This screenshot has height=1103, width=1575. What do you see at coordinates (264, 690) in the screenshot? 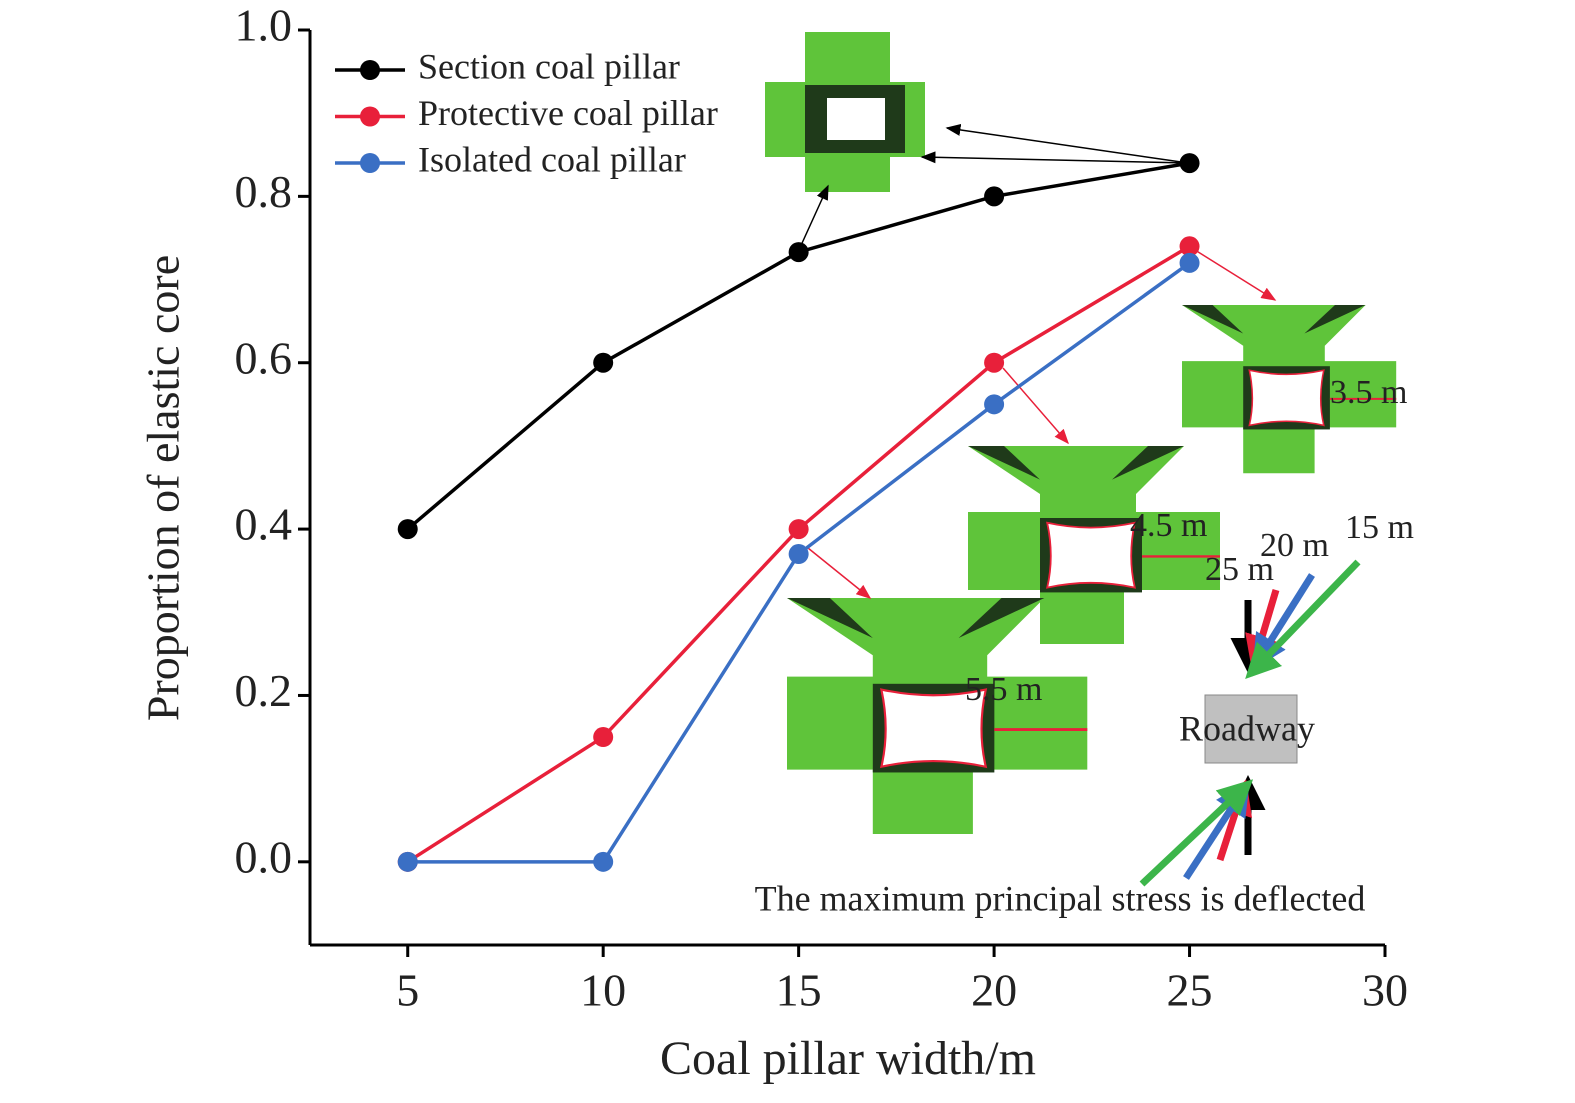
I see `y-tick-label: 0.2` at bounding box center [264, 690].